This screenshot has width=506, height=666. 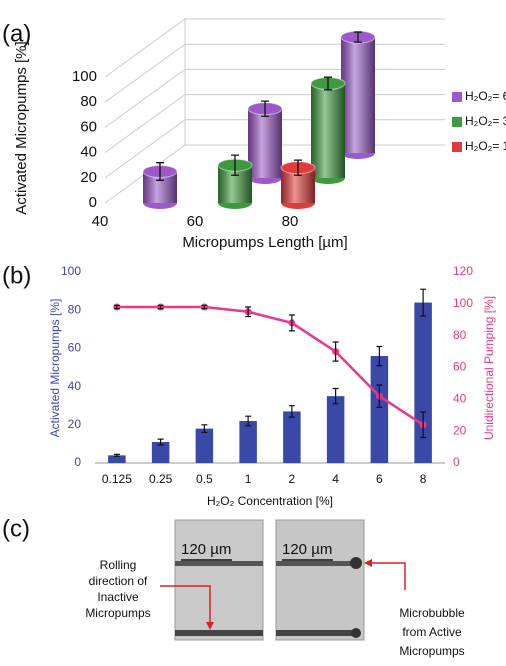 What do you see at coordinates (100, 221) in the screenshot?
I see `x-tick-label: 40` at bounding box center [100, 221].